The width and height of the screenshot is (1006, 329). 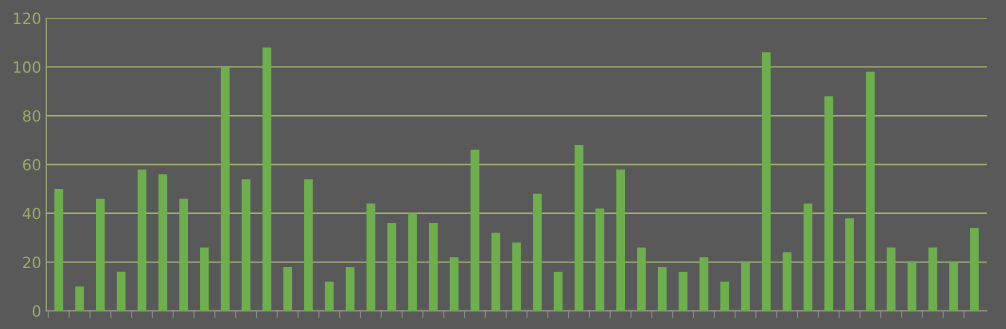 What do you see at coordinates (32, 116) in the screenshot?
I see `y-tick-label: 80` at bounding box center [32, 116].